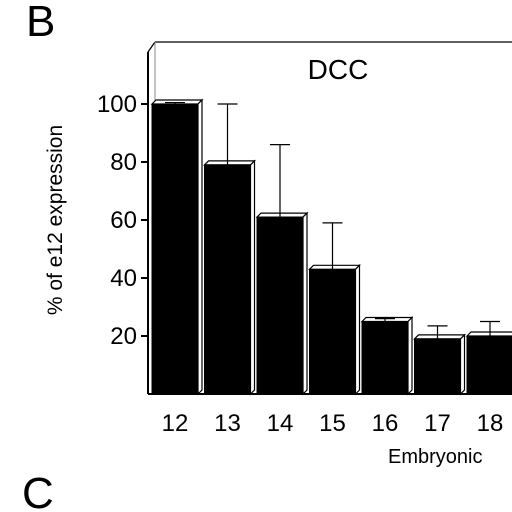  Describe the element at coordinates (338, 69) in the screenshot. I see `chart-title: DCC` at that location.